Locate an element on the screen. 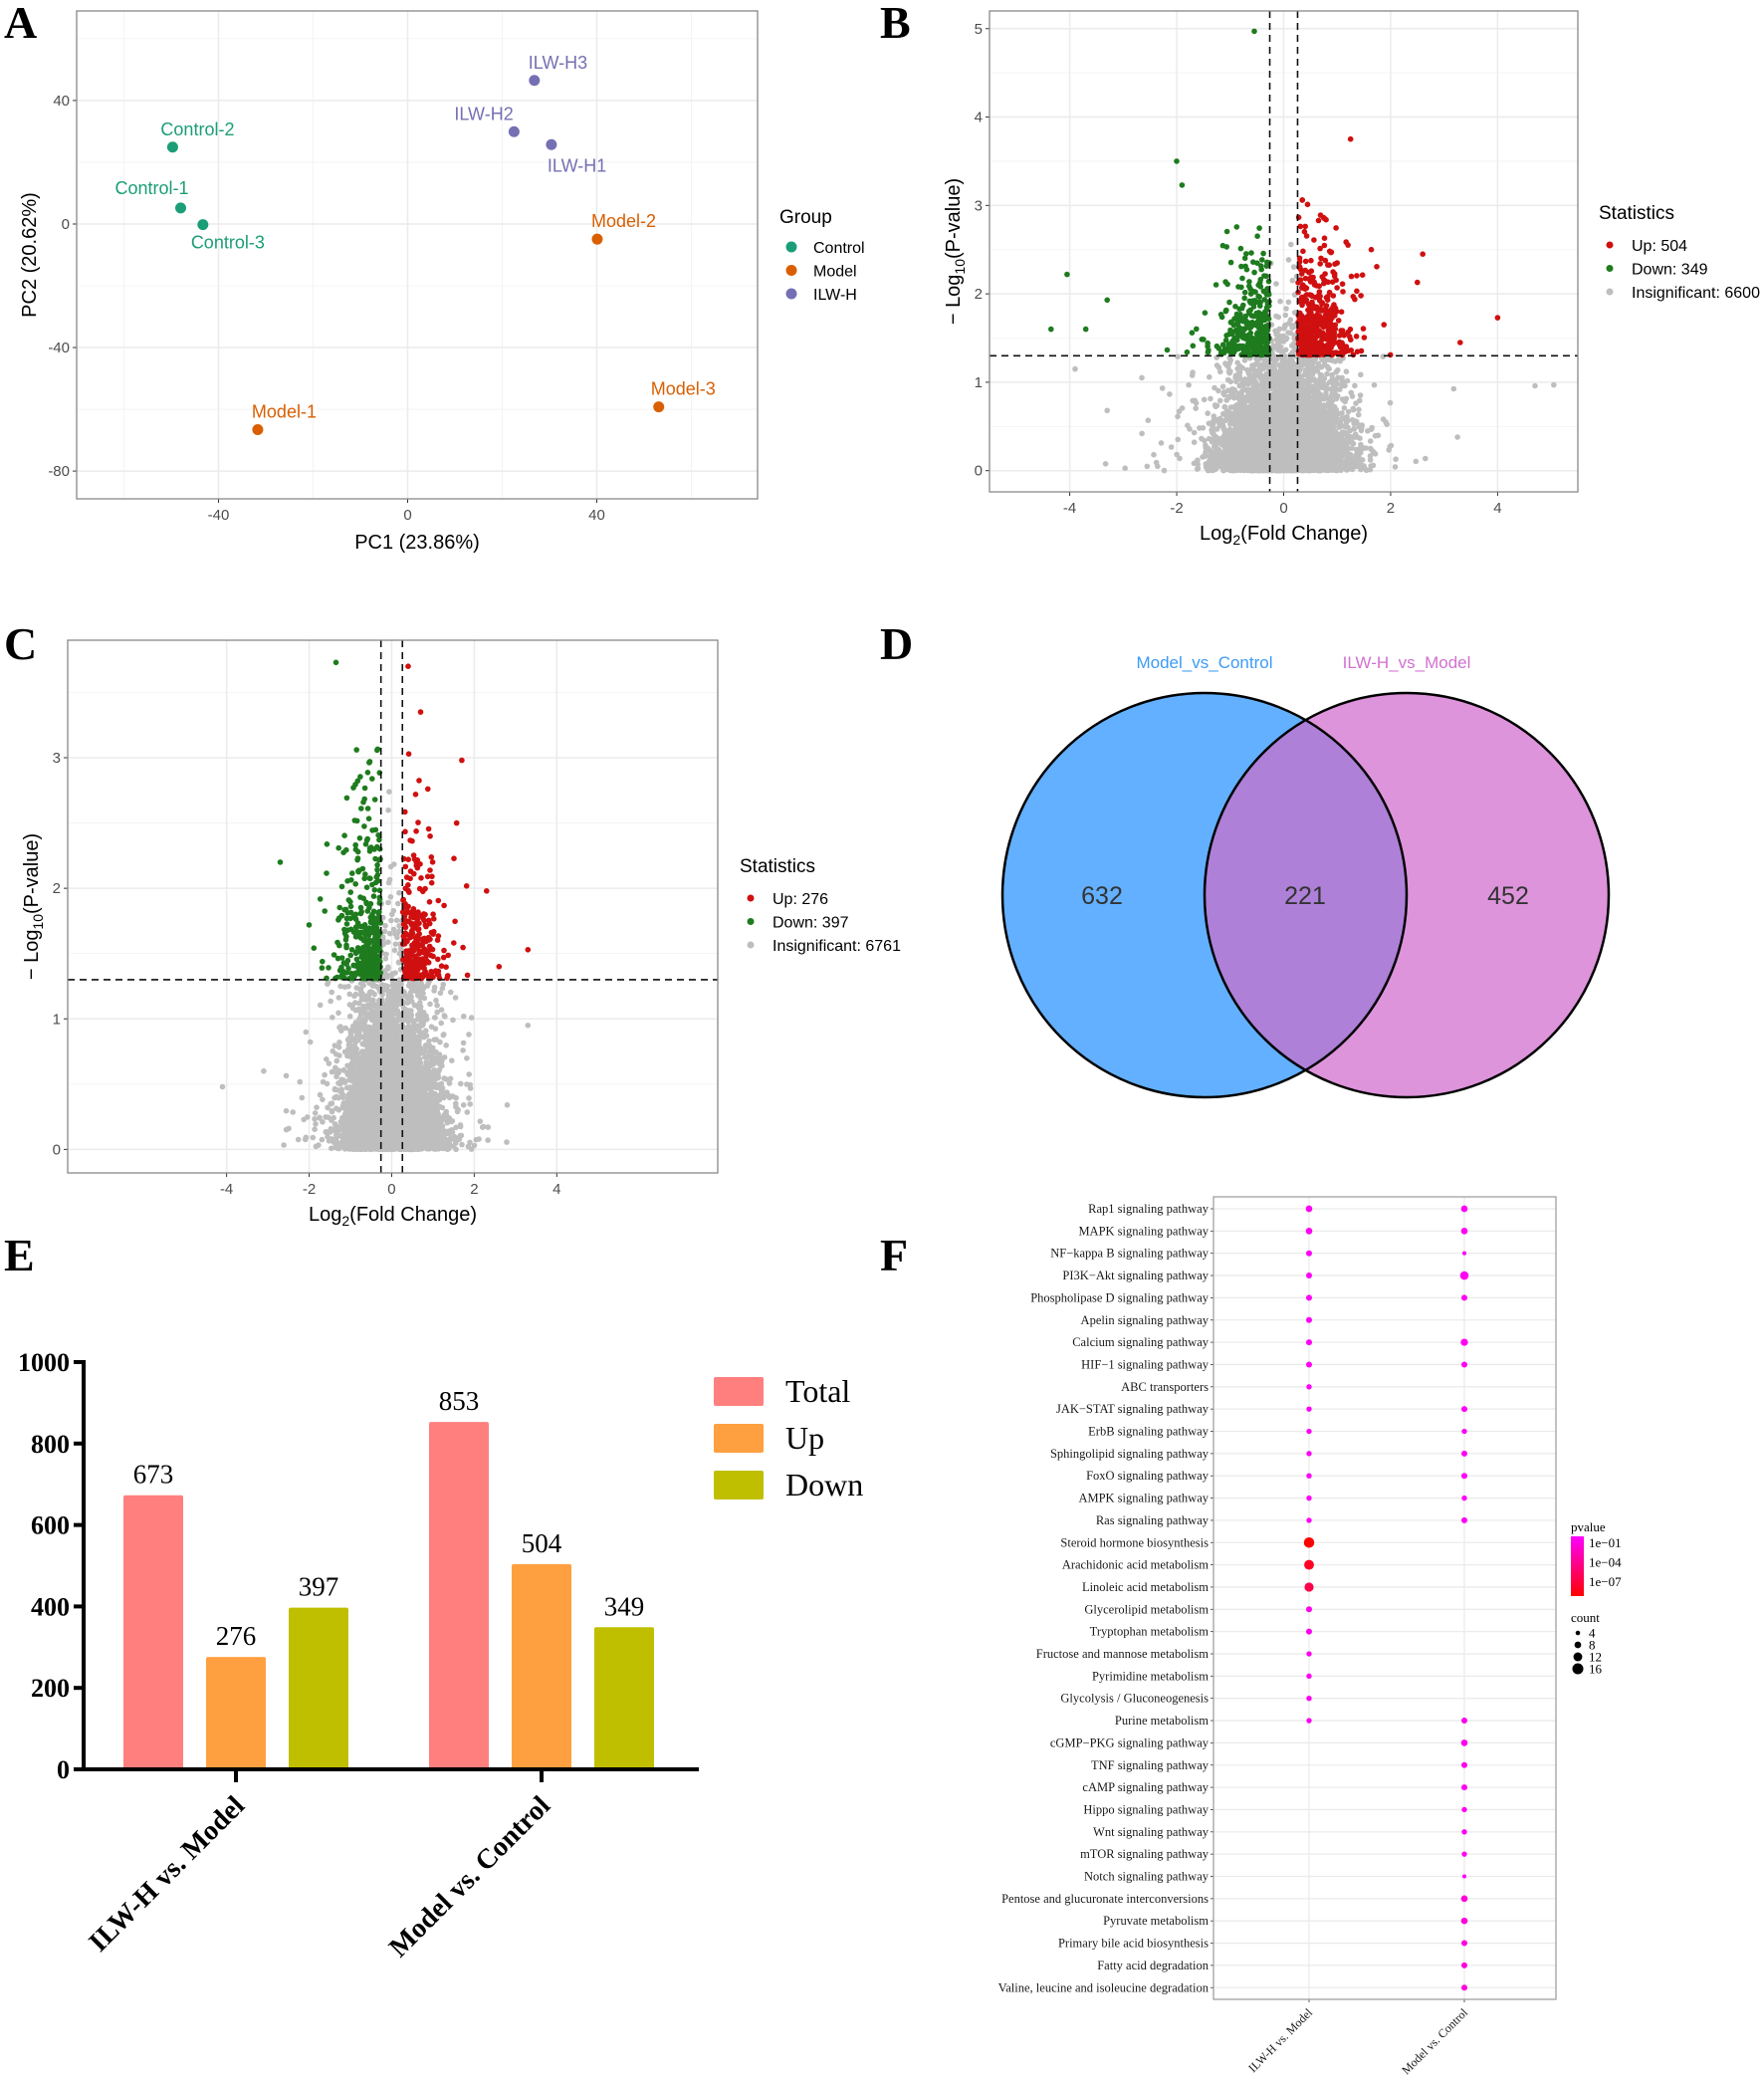  panel-label-f: F is located at coordinates (894, 1255).